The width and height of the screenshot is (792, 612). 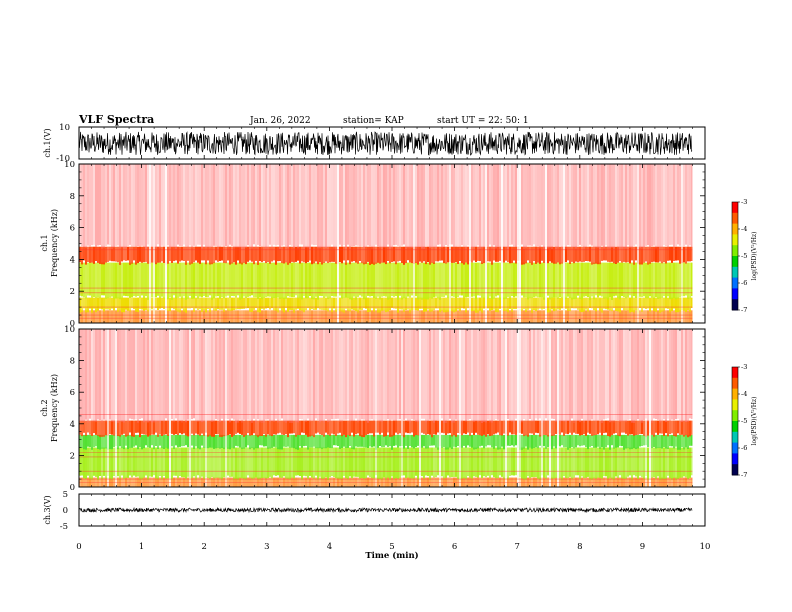 What do you see at coordinates (54, 243) in the screenshot?
I see `ch1-frequency-ylabel: Frequency (kHz)` at bounding box center [54, 243].